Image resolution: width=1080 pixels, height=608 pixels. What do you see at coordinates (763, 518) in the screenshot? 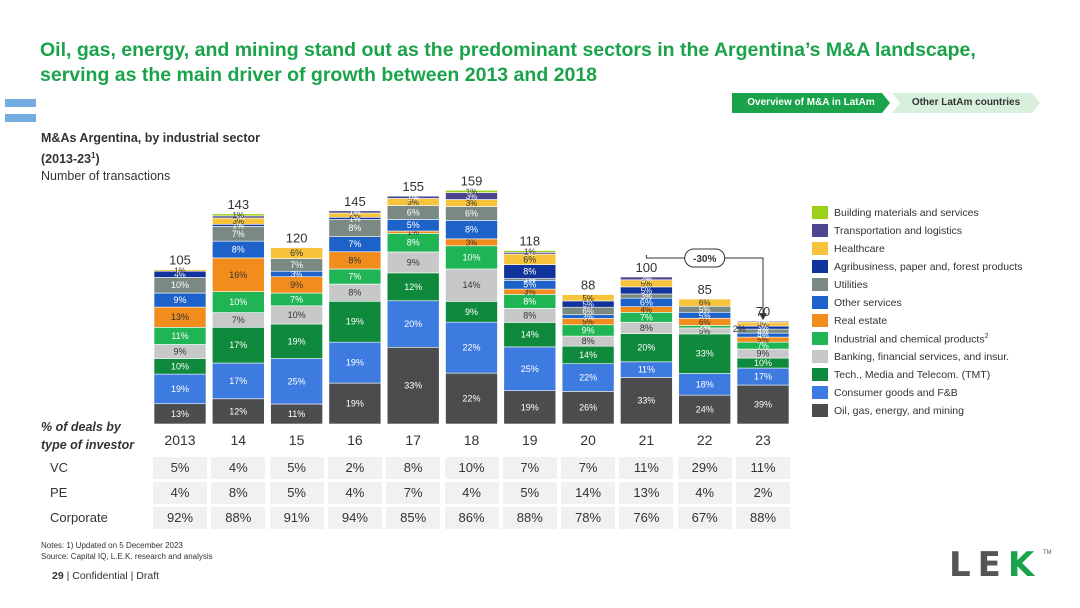
I see `investor-table-cell: 88%` at bounding box center [763, 518].